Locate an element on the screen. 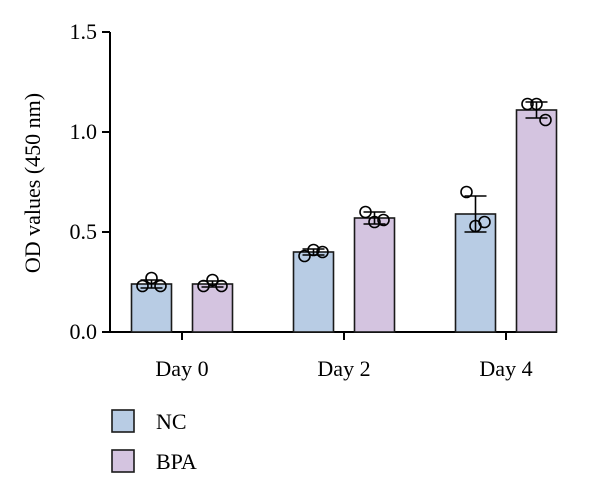  legend: NC BPA is located at coordinates (154, 441).